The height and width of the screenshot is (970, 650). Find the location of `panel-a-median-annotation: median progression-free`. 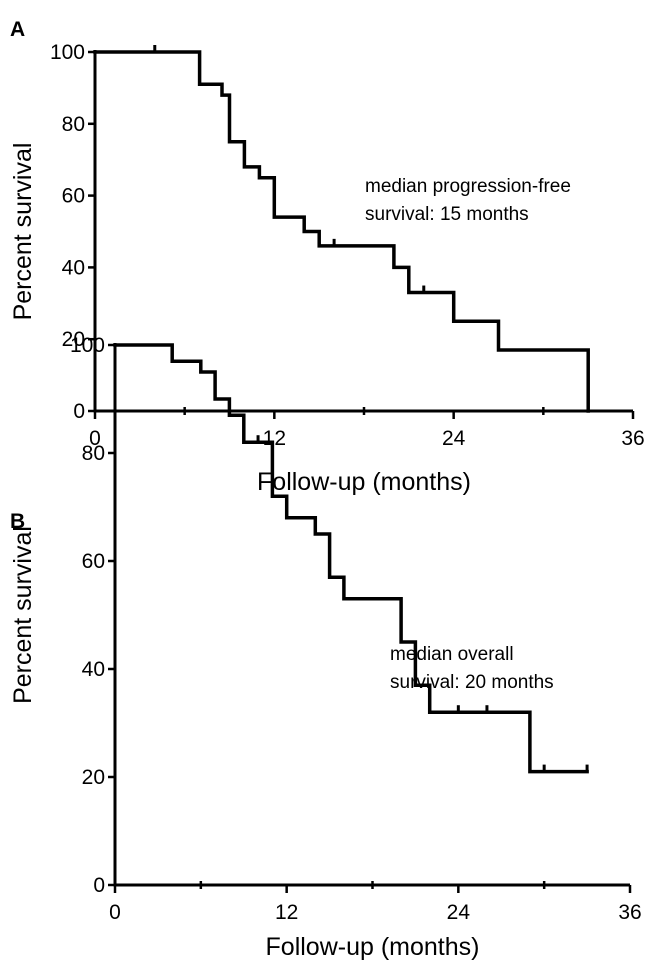

panel-a-median-annotation: median progression-free is located at coordinates (468, 186).